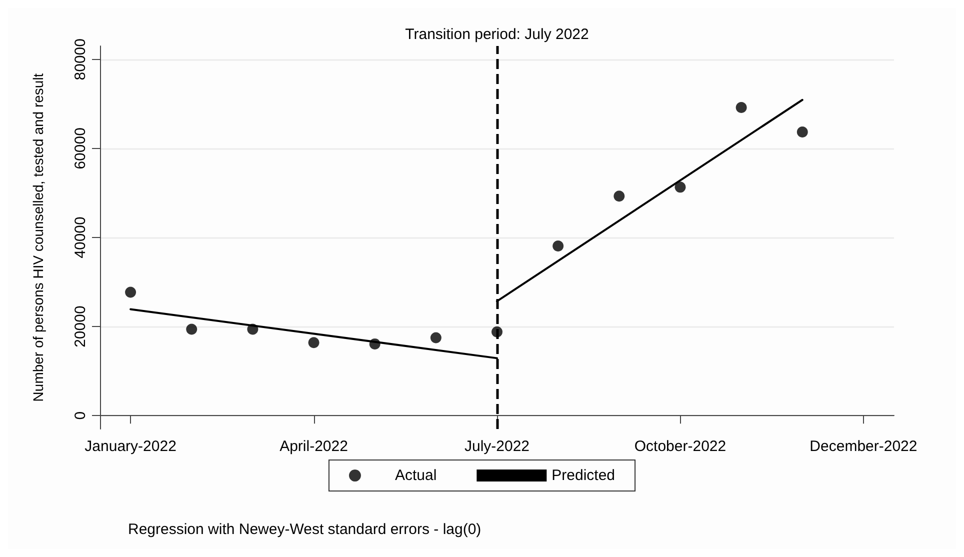  Describe the element at coordinates (80, 415) in the screenshot. I see `y-tick-label: 0` at that location.